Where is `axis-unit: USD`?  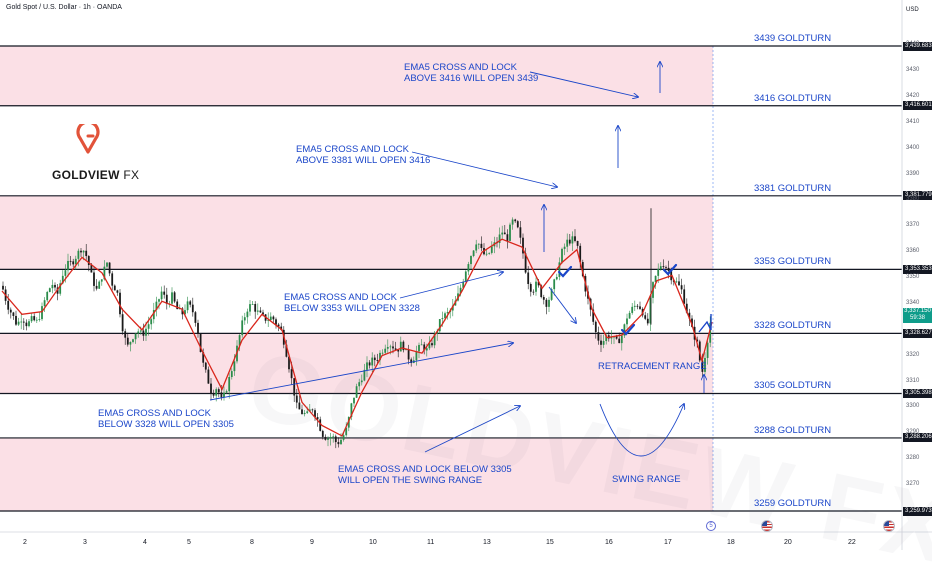 axis-unit: USD is located at coordinates (912, 10).